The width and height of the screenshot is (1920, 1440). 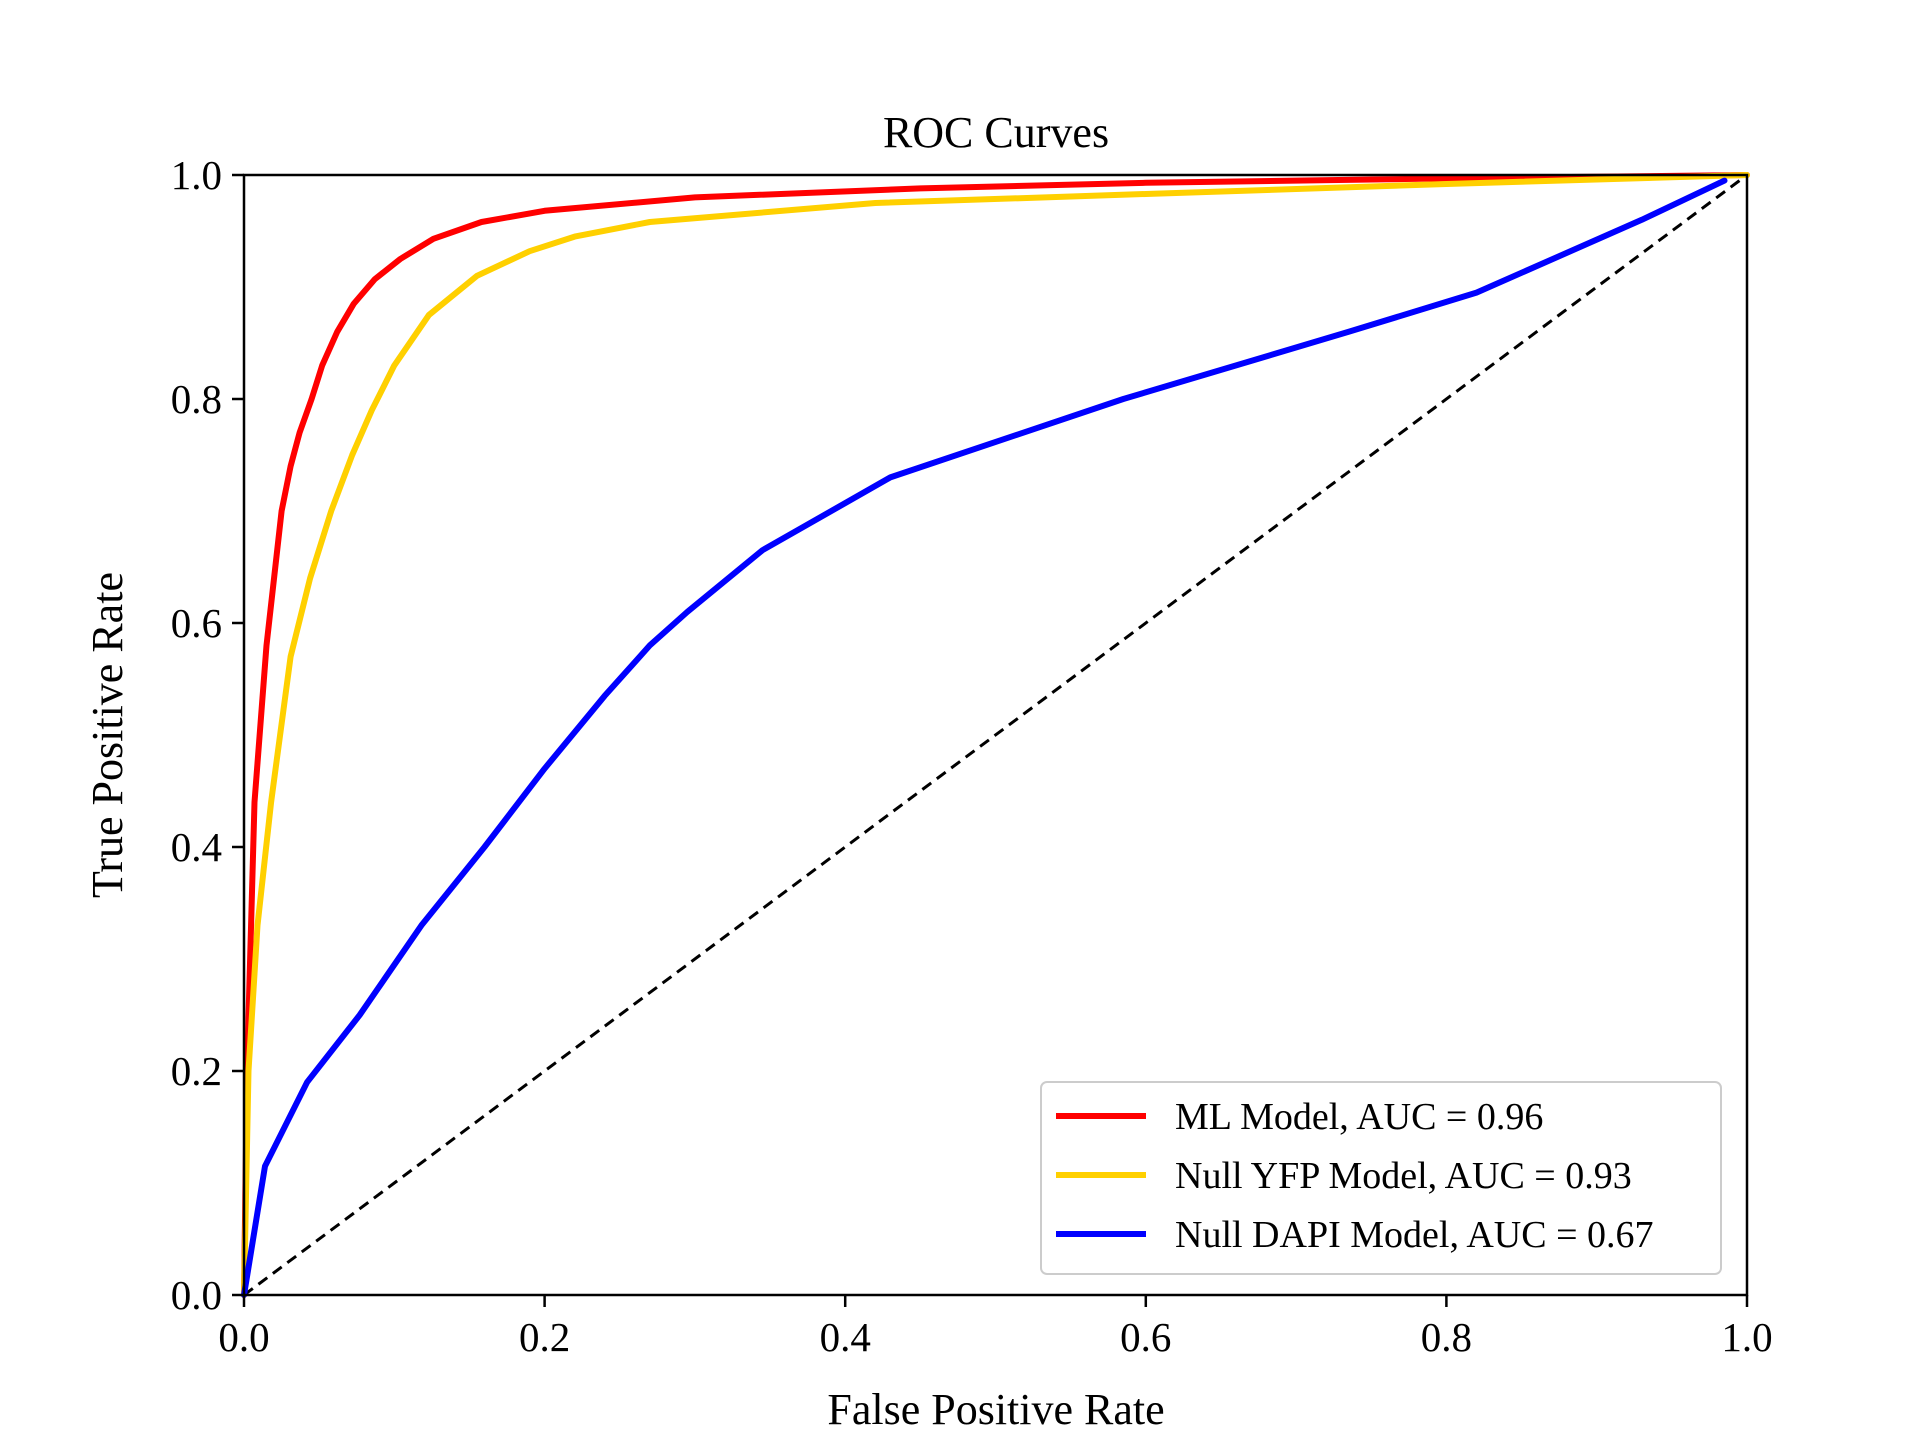 I want to click on y-tick-label: 0.4, so click(x=196, y=847).